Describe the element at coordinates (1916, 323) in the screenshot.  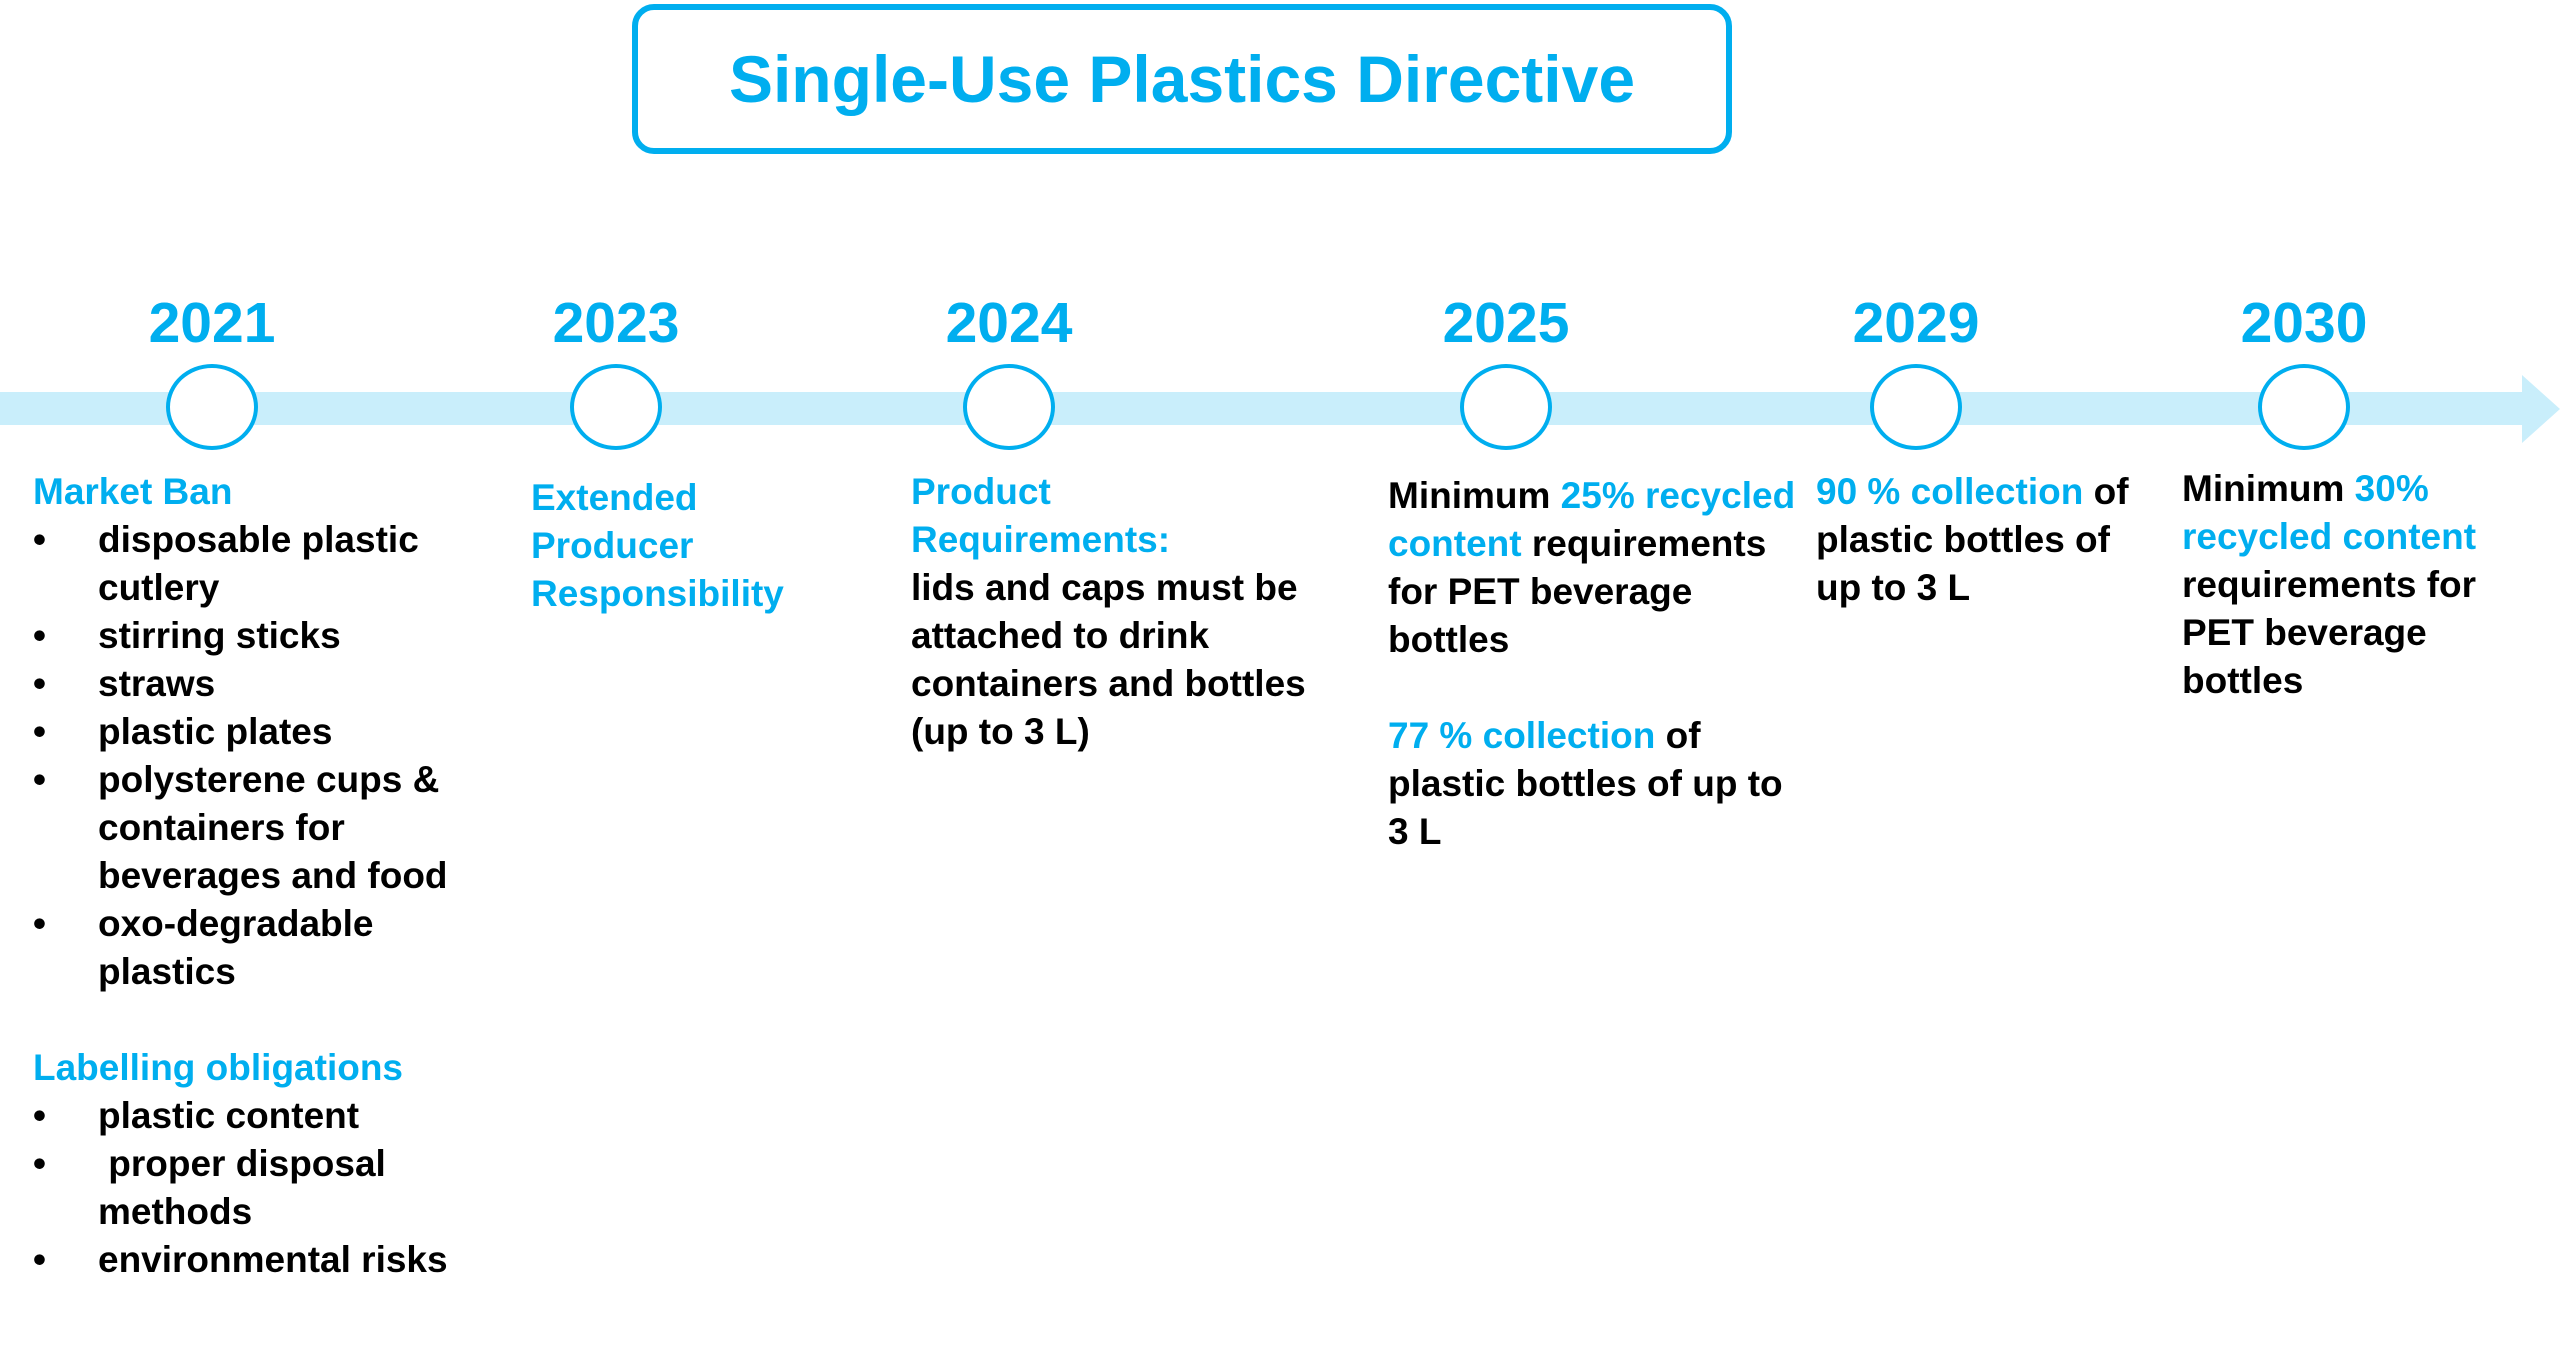
I see `year-2029: 2029` at that location.